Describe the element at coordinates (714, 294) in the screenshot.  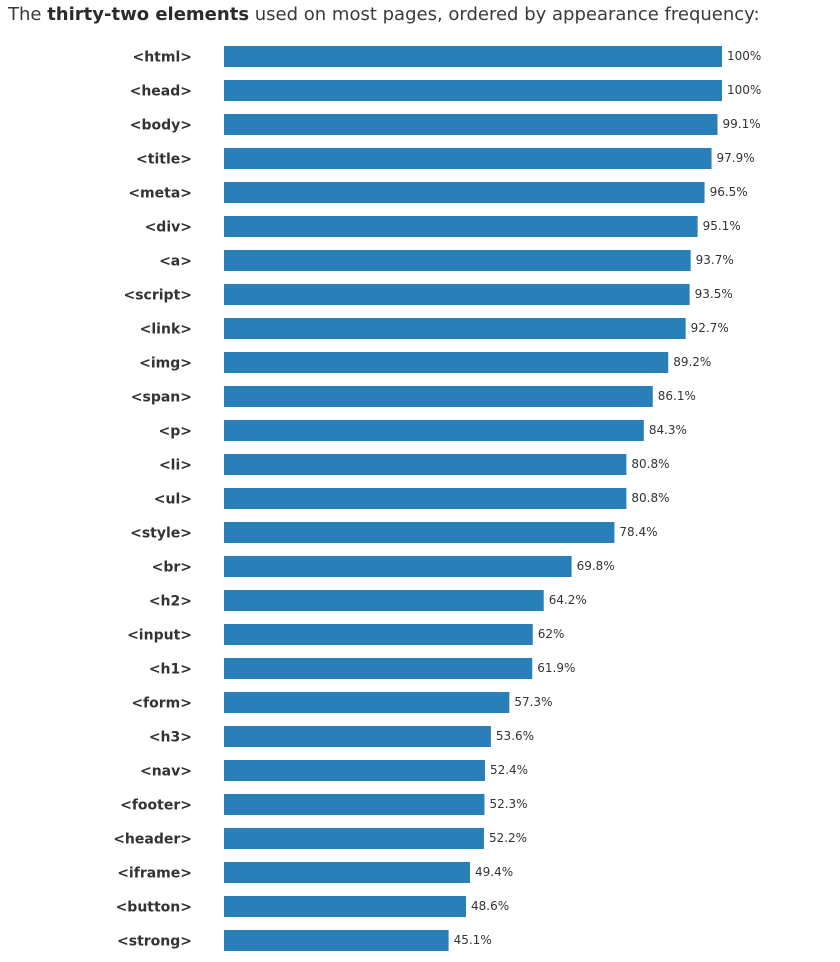
I see `value-label: 93.5%` at that location.